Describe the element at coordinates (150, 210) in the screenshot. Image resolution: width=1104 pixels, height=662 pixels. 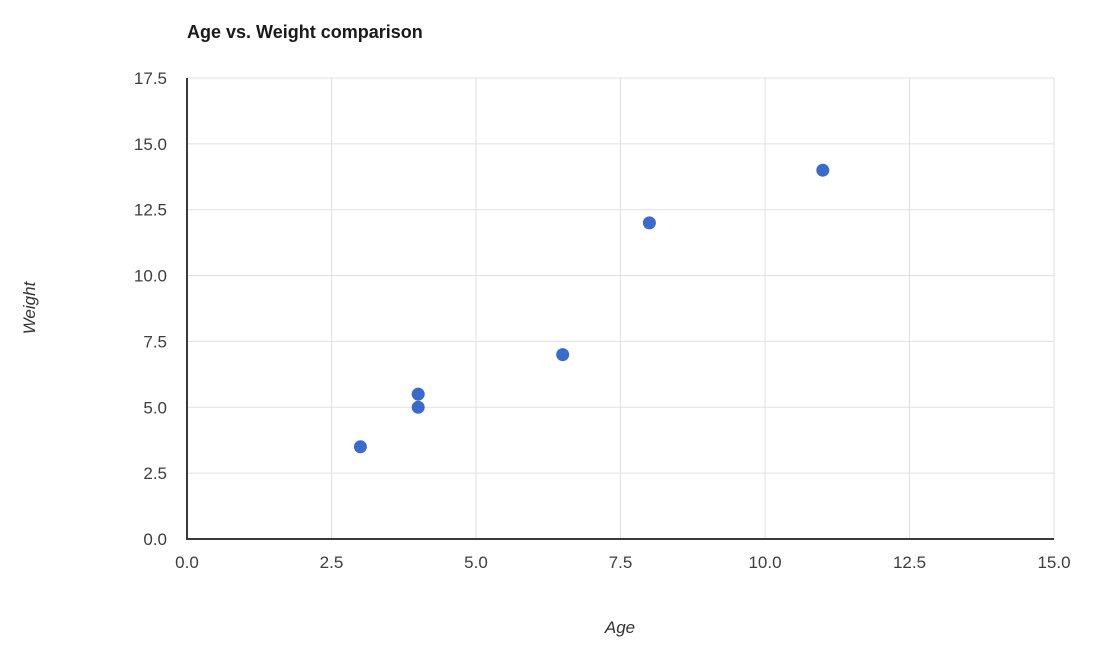
I see `y-tick-label: 12.5` at that location.